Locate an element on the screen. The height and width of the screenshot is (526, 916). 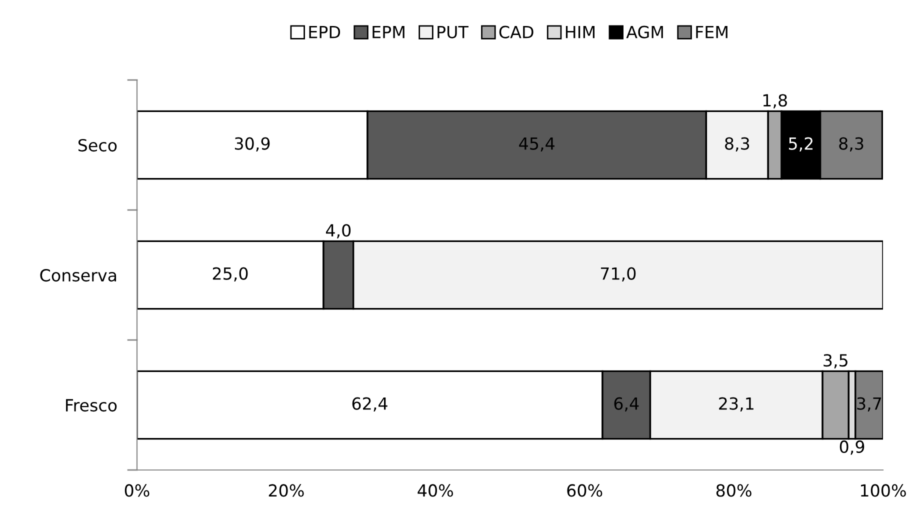
legend-label: CAD is located at coordinates (516, 32).